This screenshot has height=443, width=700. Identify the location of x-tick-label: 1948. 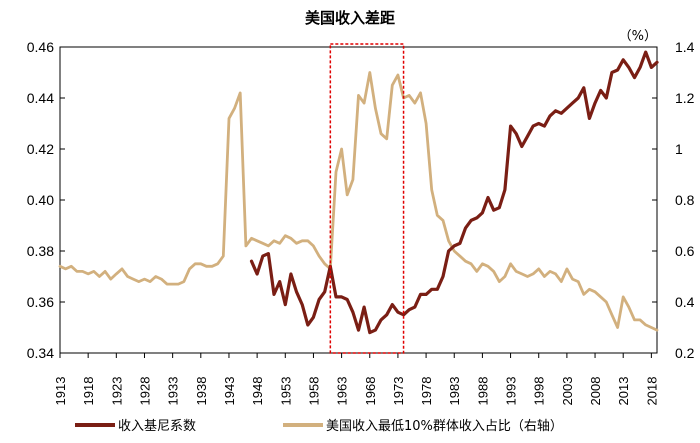
(257, 391).